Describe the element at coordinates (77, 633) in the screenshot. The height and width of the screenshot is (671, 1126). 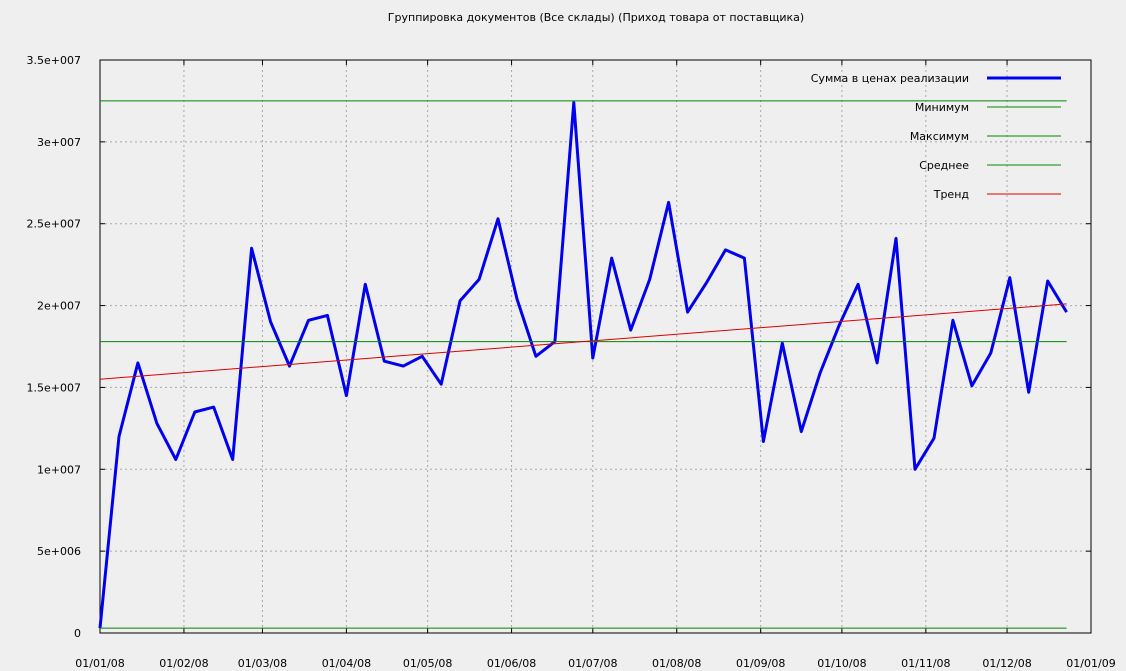
I see `y-tick-label: 0` at that location.